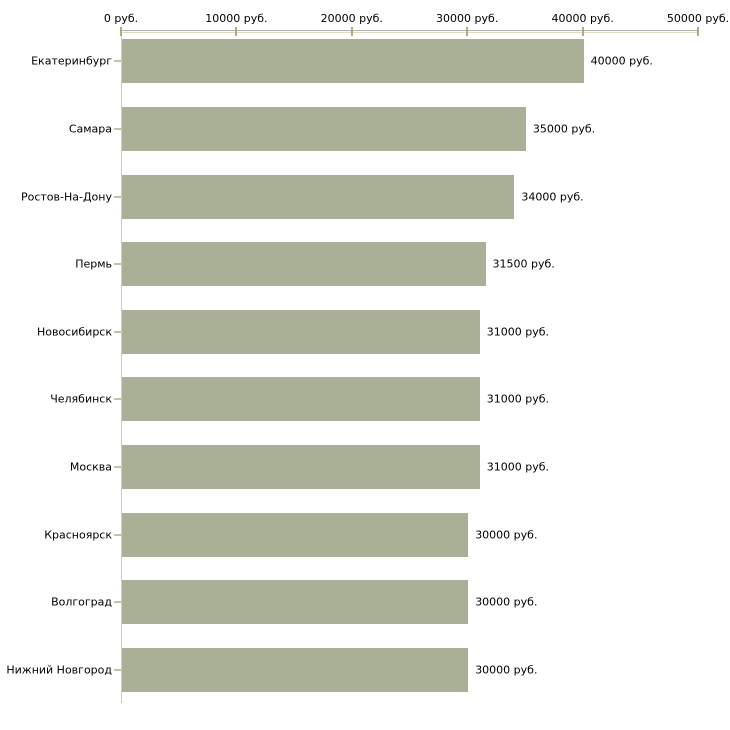 The width and height of the screenshot is (730, 730). What do you see at coordinates (90, 129) in the screenshot?
I see `city-label: Самара` at bounding box center [90, 129].